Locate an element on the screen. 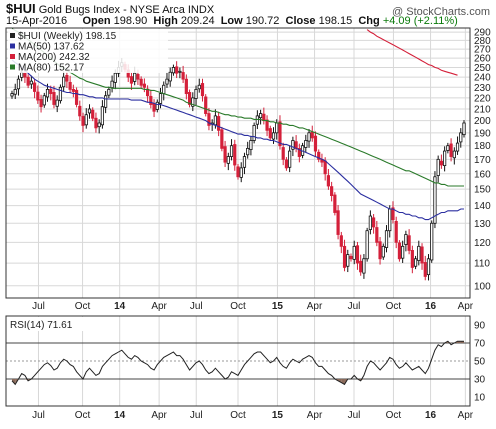 The width and height of the screenshot is (496, 429). rsi-legend-text: RSI(14) 71.61 is located at coordinates (41, 325).